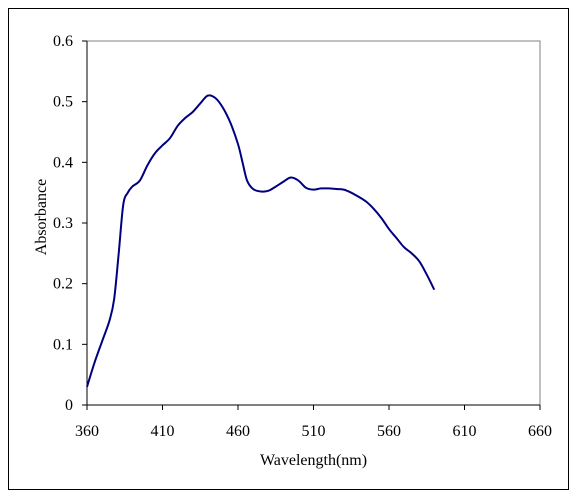  I want to click on x-tick-label: 410, so click(163, 431).